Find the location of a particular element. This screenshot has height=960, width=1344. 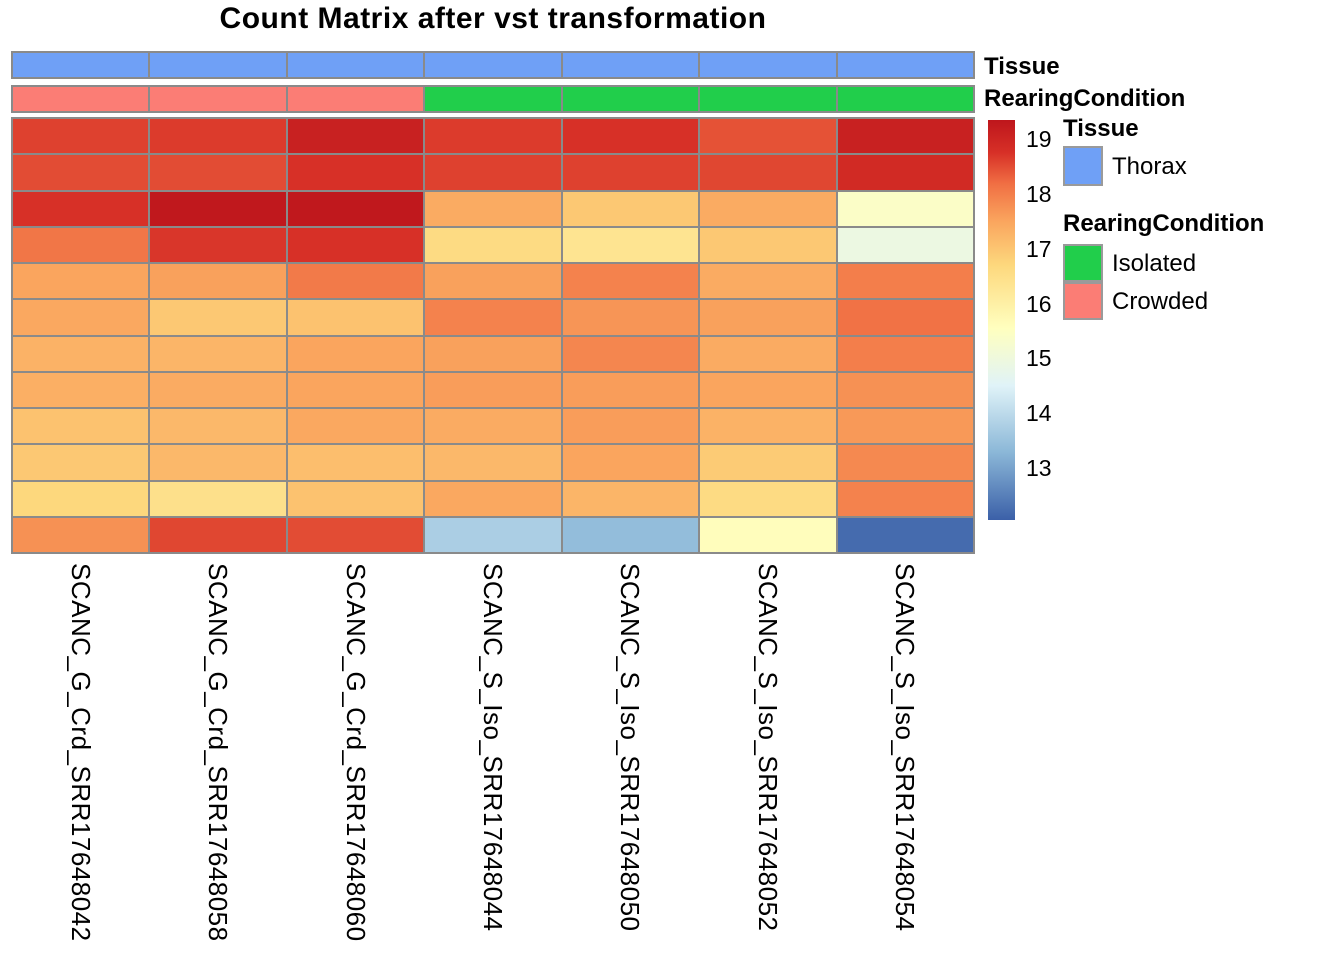

column-label: SCANC_S_Iso_SRR17648050 is located at coordinates (630, 747).